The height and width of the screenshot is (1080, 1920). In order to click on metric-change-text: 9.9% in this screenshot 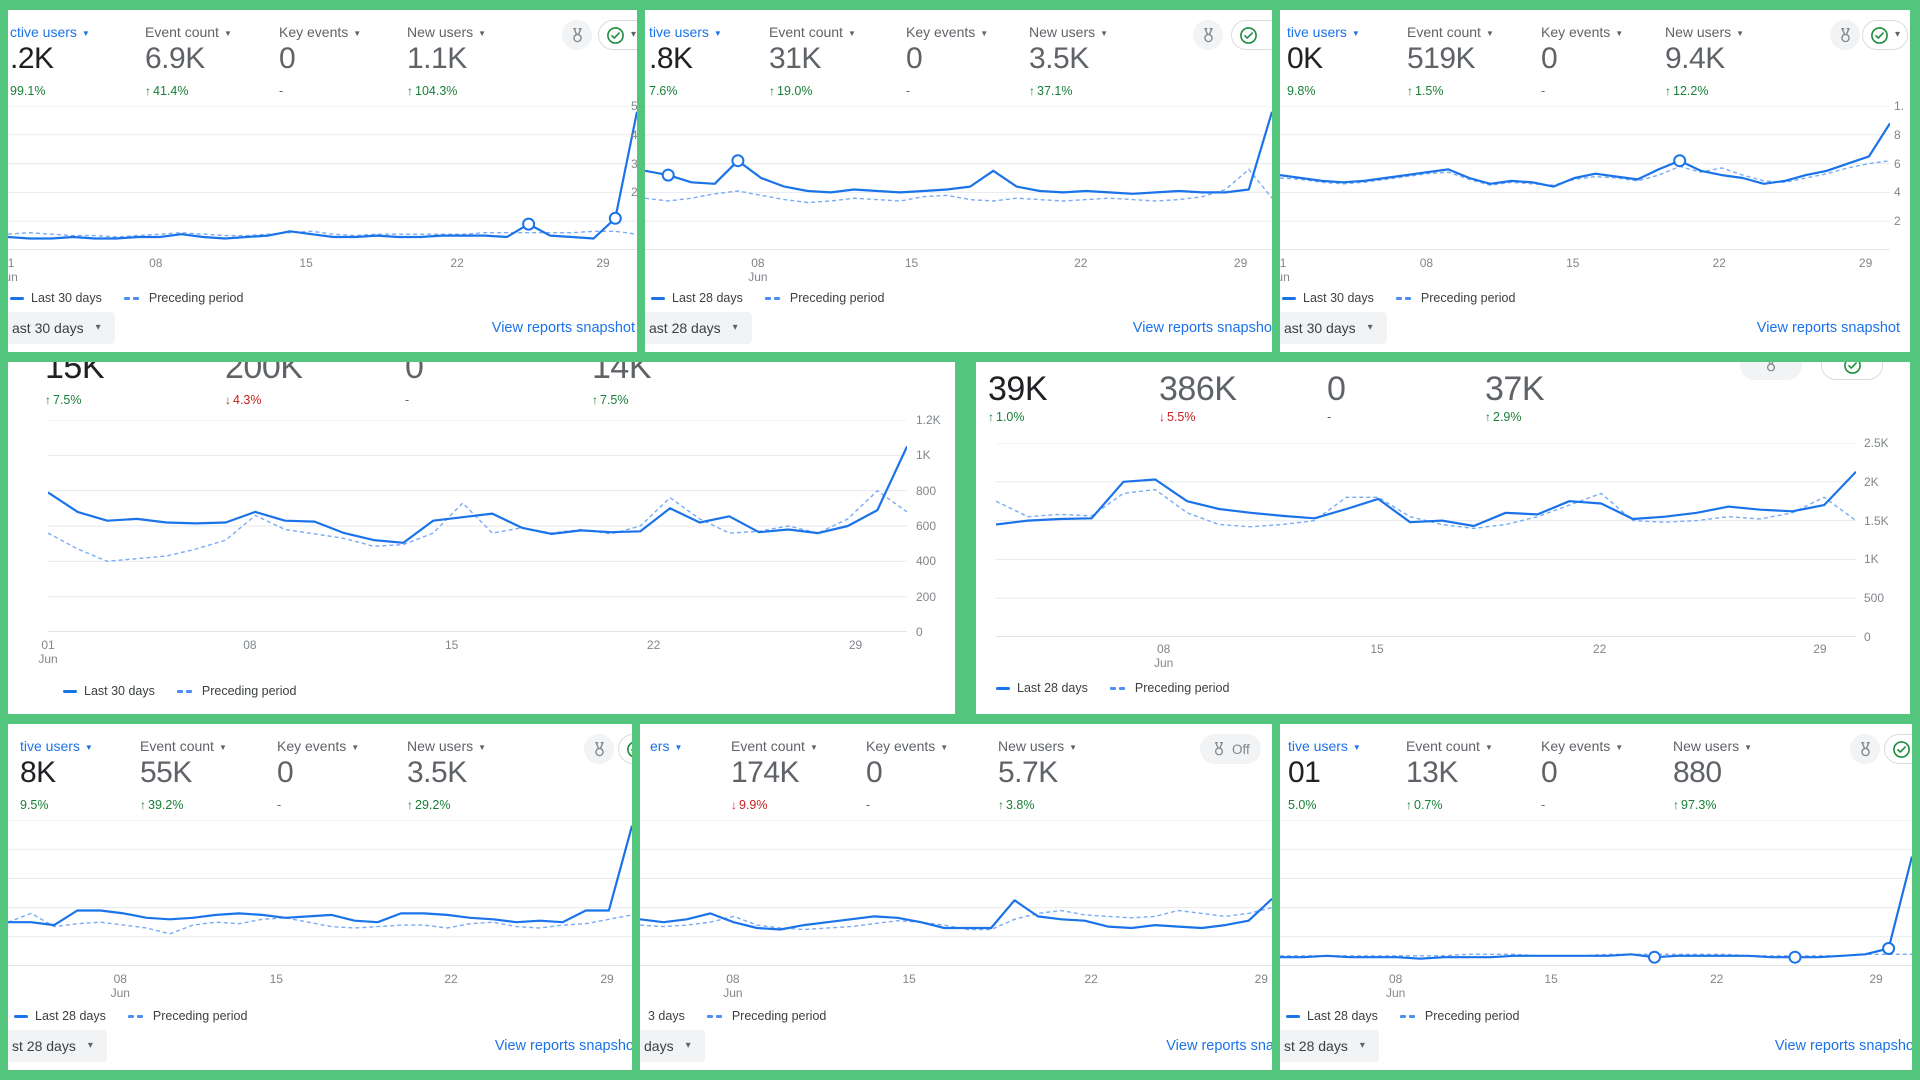, I will do `click(753, 805)`.